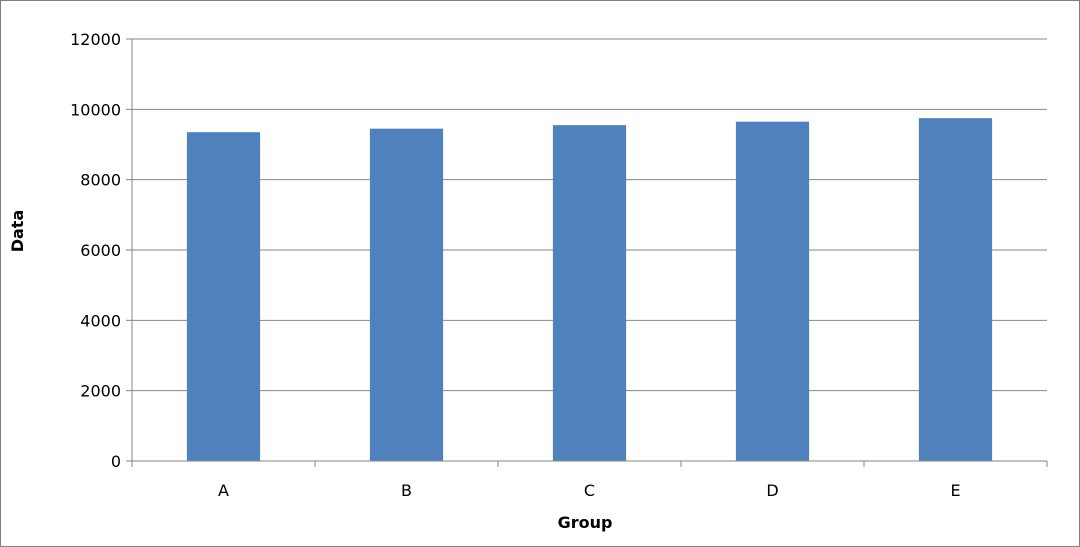 Image resolution: width=1080 pixels, height=547 pixels. What do you see at coordinates (585, 522) in the screenshot?
I see `x-axis-title: Group` at bounding box center [585, 522].